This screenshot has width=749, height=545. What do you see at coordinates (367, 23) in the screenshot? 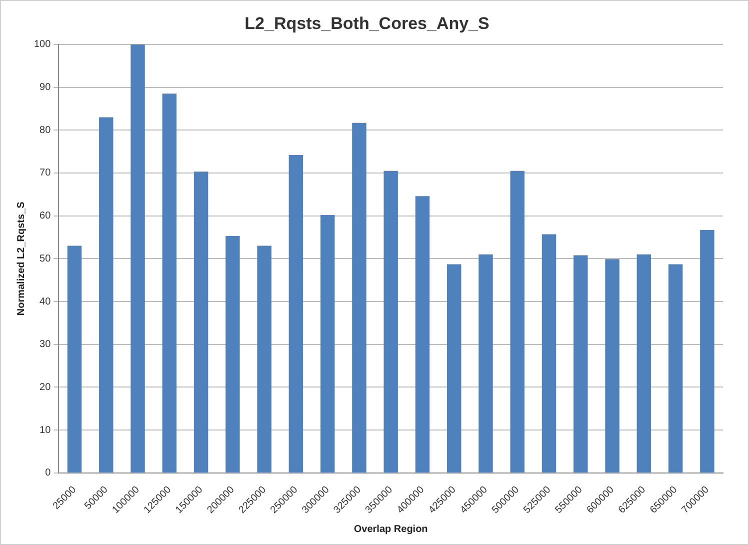
I see `chart-title: L2_Rqsts_Both_Cores_Any_S` at bounding box center [367, 23].